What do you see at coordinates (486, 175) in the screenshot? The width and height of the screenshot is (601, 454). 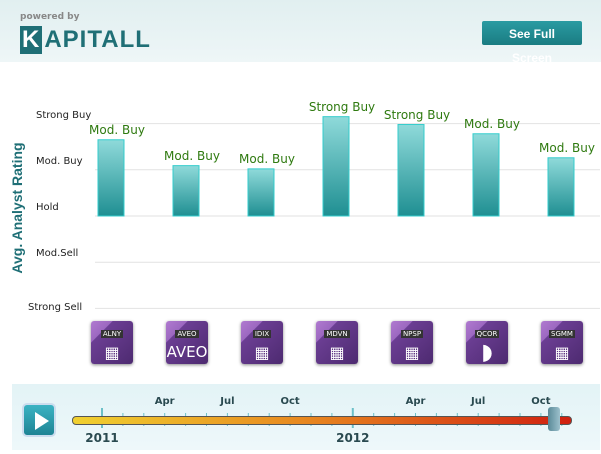 I see `bar-qcor` at bounding box center [486, 175].